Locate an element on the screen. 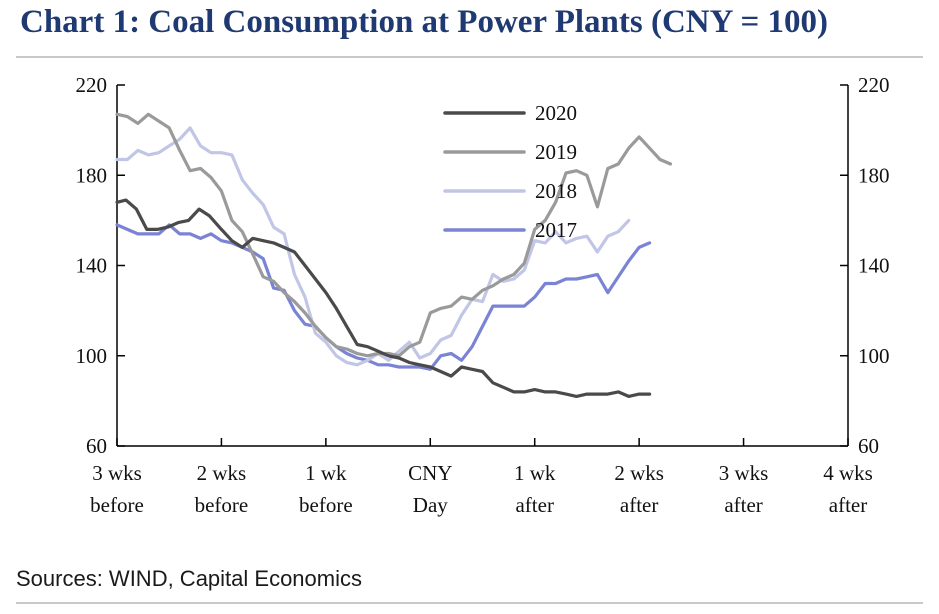  legend-label-2020: 2020 is located at coordinates (556, 113).